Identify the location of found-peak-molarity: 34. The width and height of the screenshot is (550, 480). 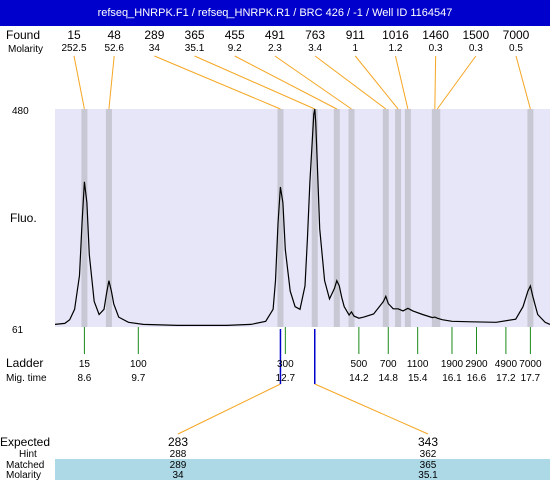
(155, 48).